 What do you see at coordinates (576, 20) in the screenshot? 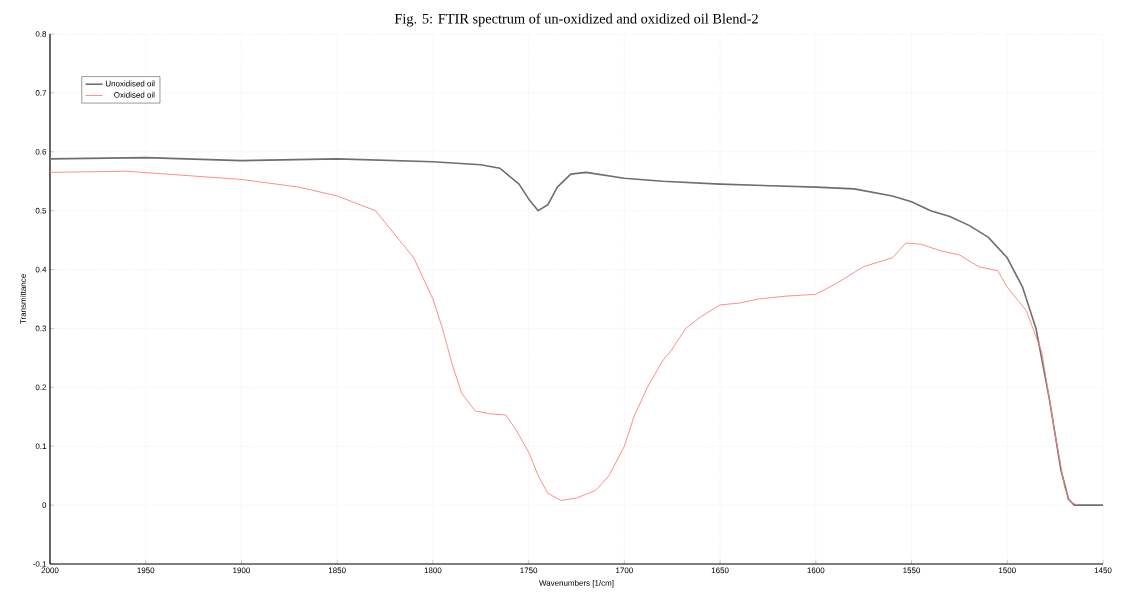
I see `chart-title: Fig. 5: FTIR spectrum of un-oxidized and oxidized oil Blend-2` at bounding box center [576, 20].